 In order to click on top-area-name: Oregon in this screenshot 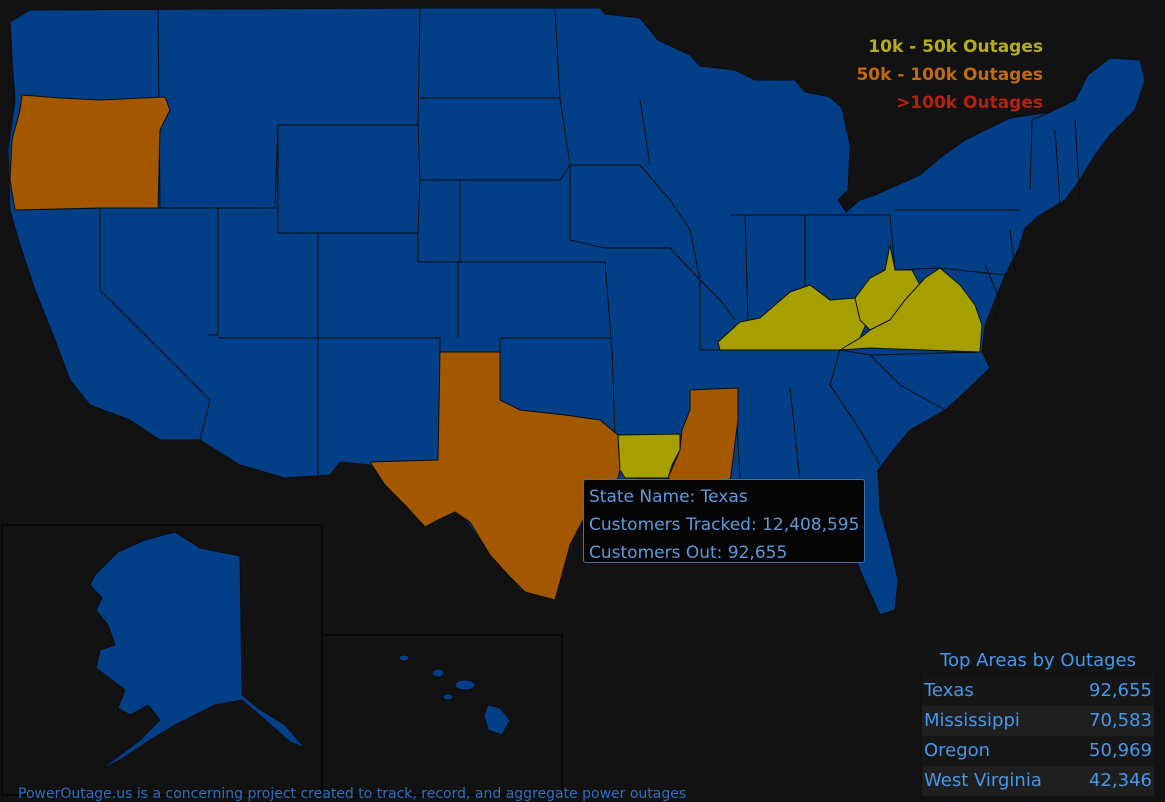, I will do `click(957, 750)`.